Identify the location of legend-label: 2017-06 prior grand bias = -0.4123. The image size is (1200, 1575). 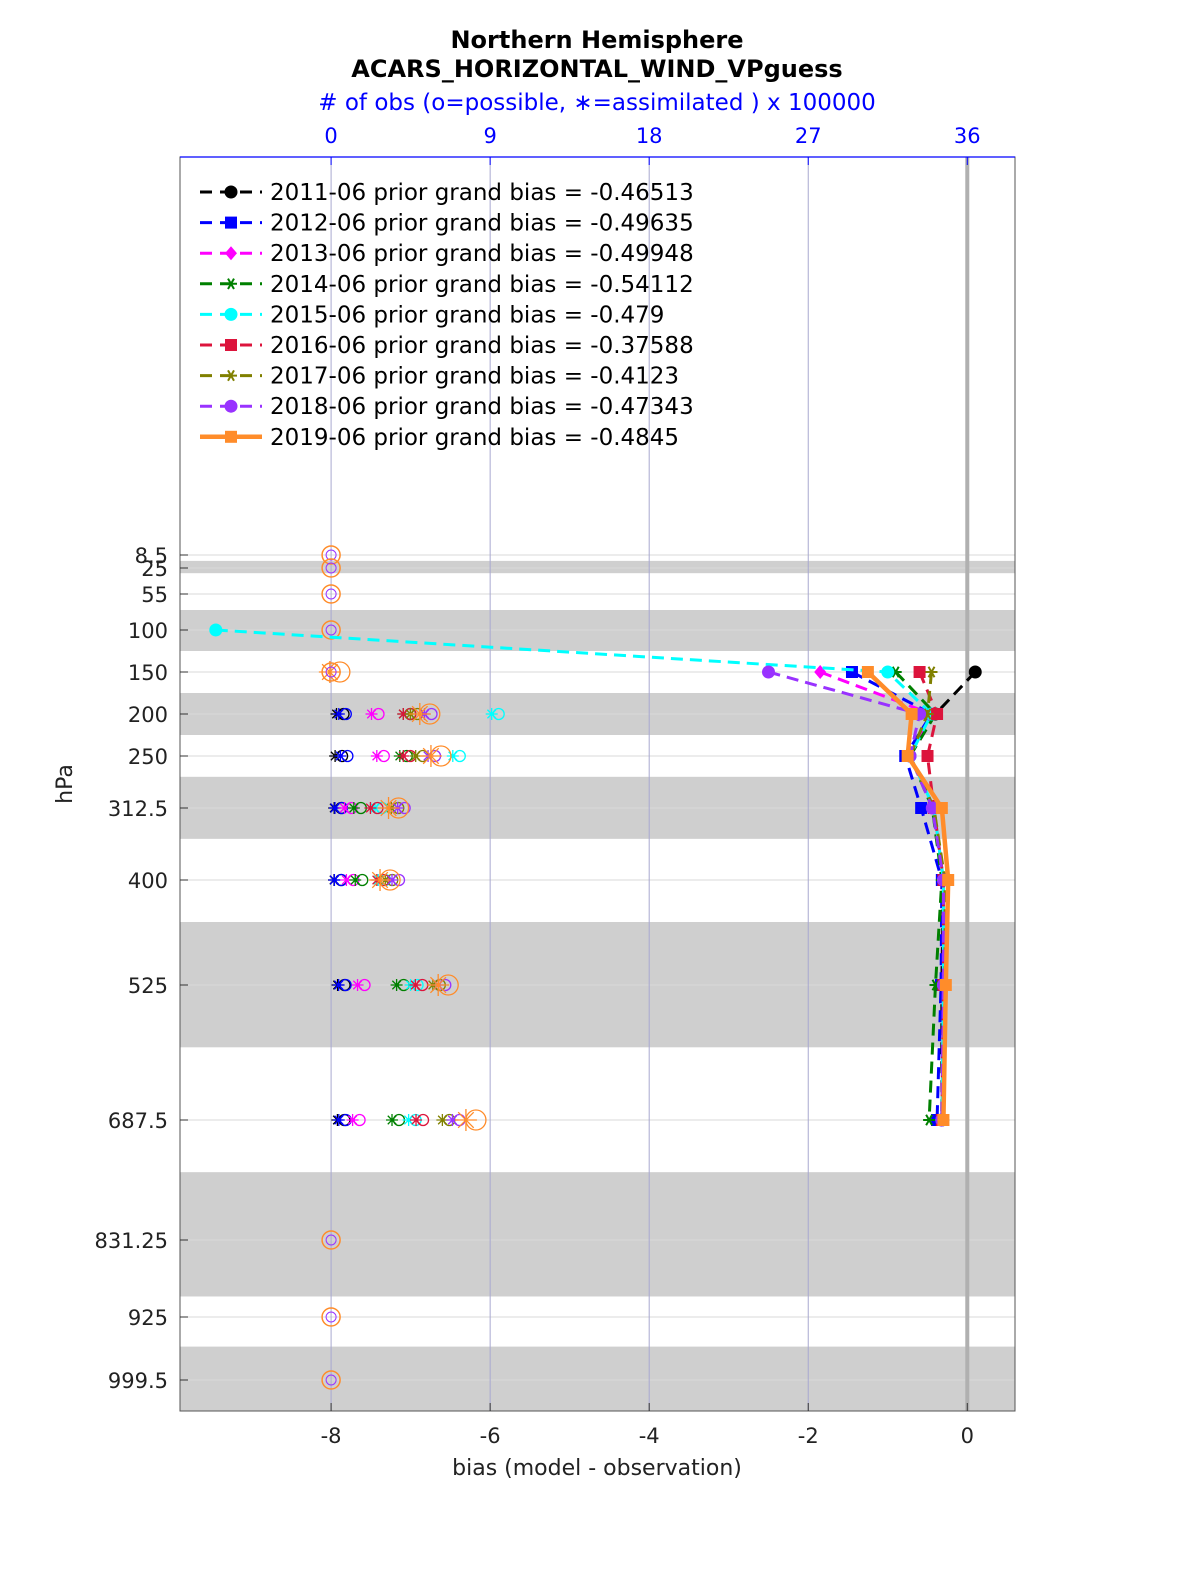
(474, 377).